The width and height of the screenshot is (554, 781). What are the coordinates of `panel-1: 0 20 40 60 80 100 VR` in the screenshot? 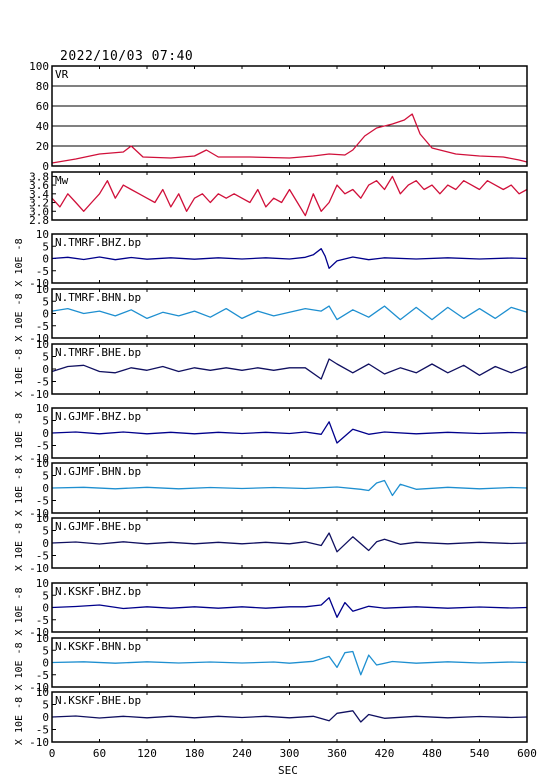 It's located at (278, 116).